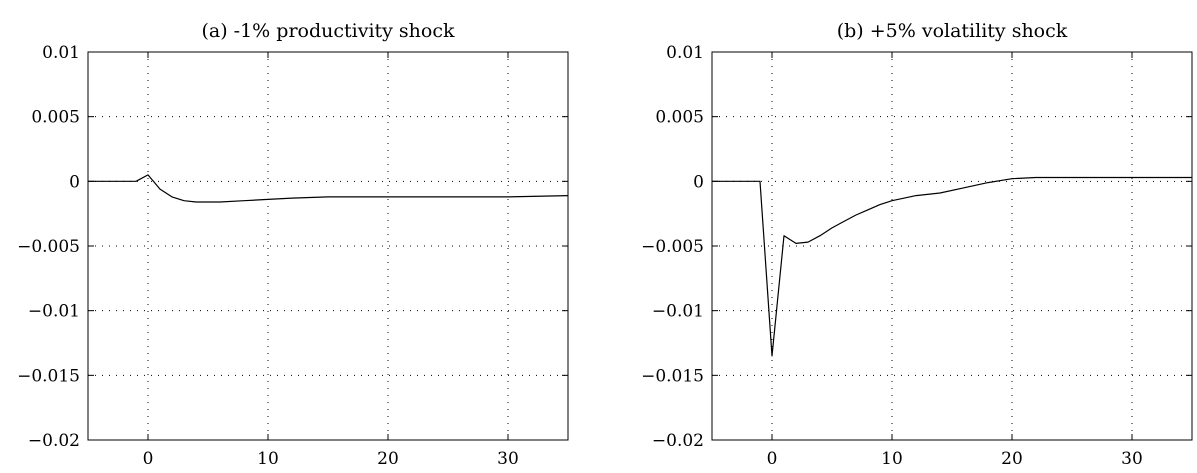 Image resolution: width=1197 pixels, height=473 pixels. What do you see at coordinates (952, 31) in the screenshot?
I see `panel-b-title: (b) +5% volatility shock` at bounding box center [952, 31].